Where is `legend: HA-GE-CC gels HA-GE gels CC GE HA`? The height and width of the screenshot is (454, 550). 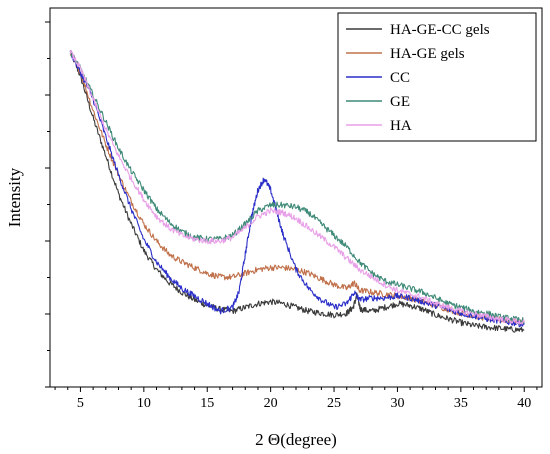
legend: HA-GE-CC gels HA-GE gels CC GE HA is located at coordinates (437, 77).